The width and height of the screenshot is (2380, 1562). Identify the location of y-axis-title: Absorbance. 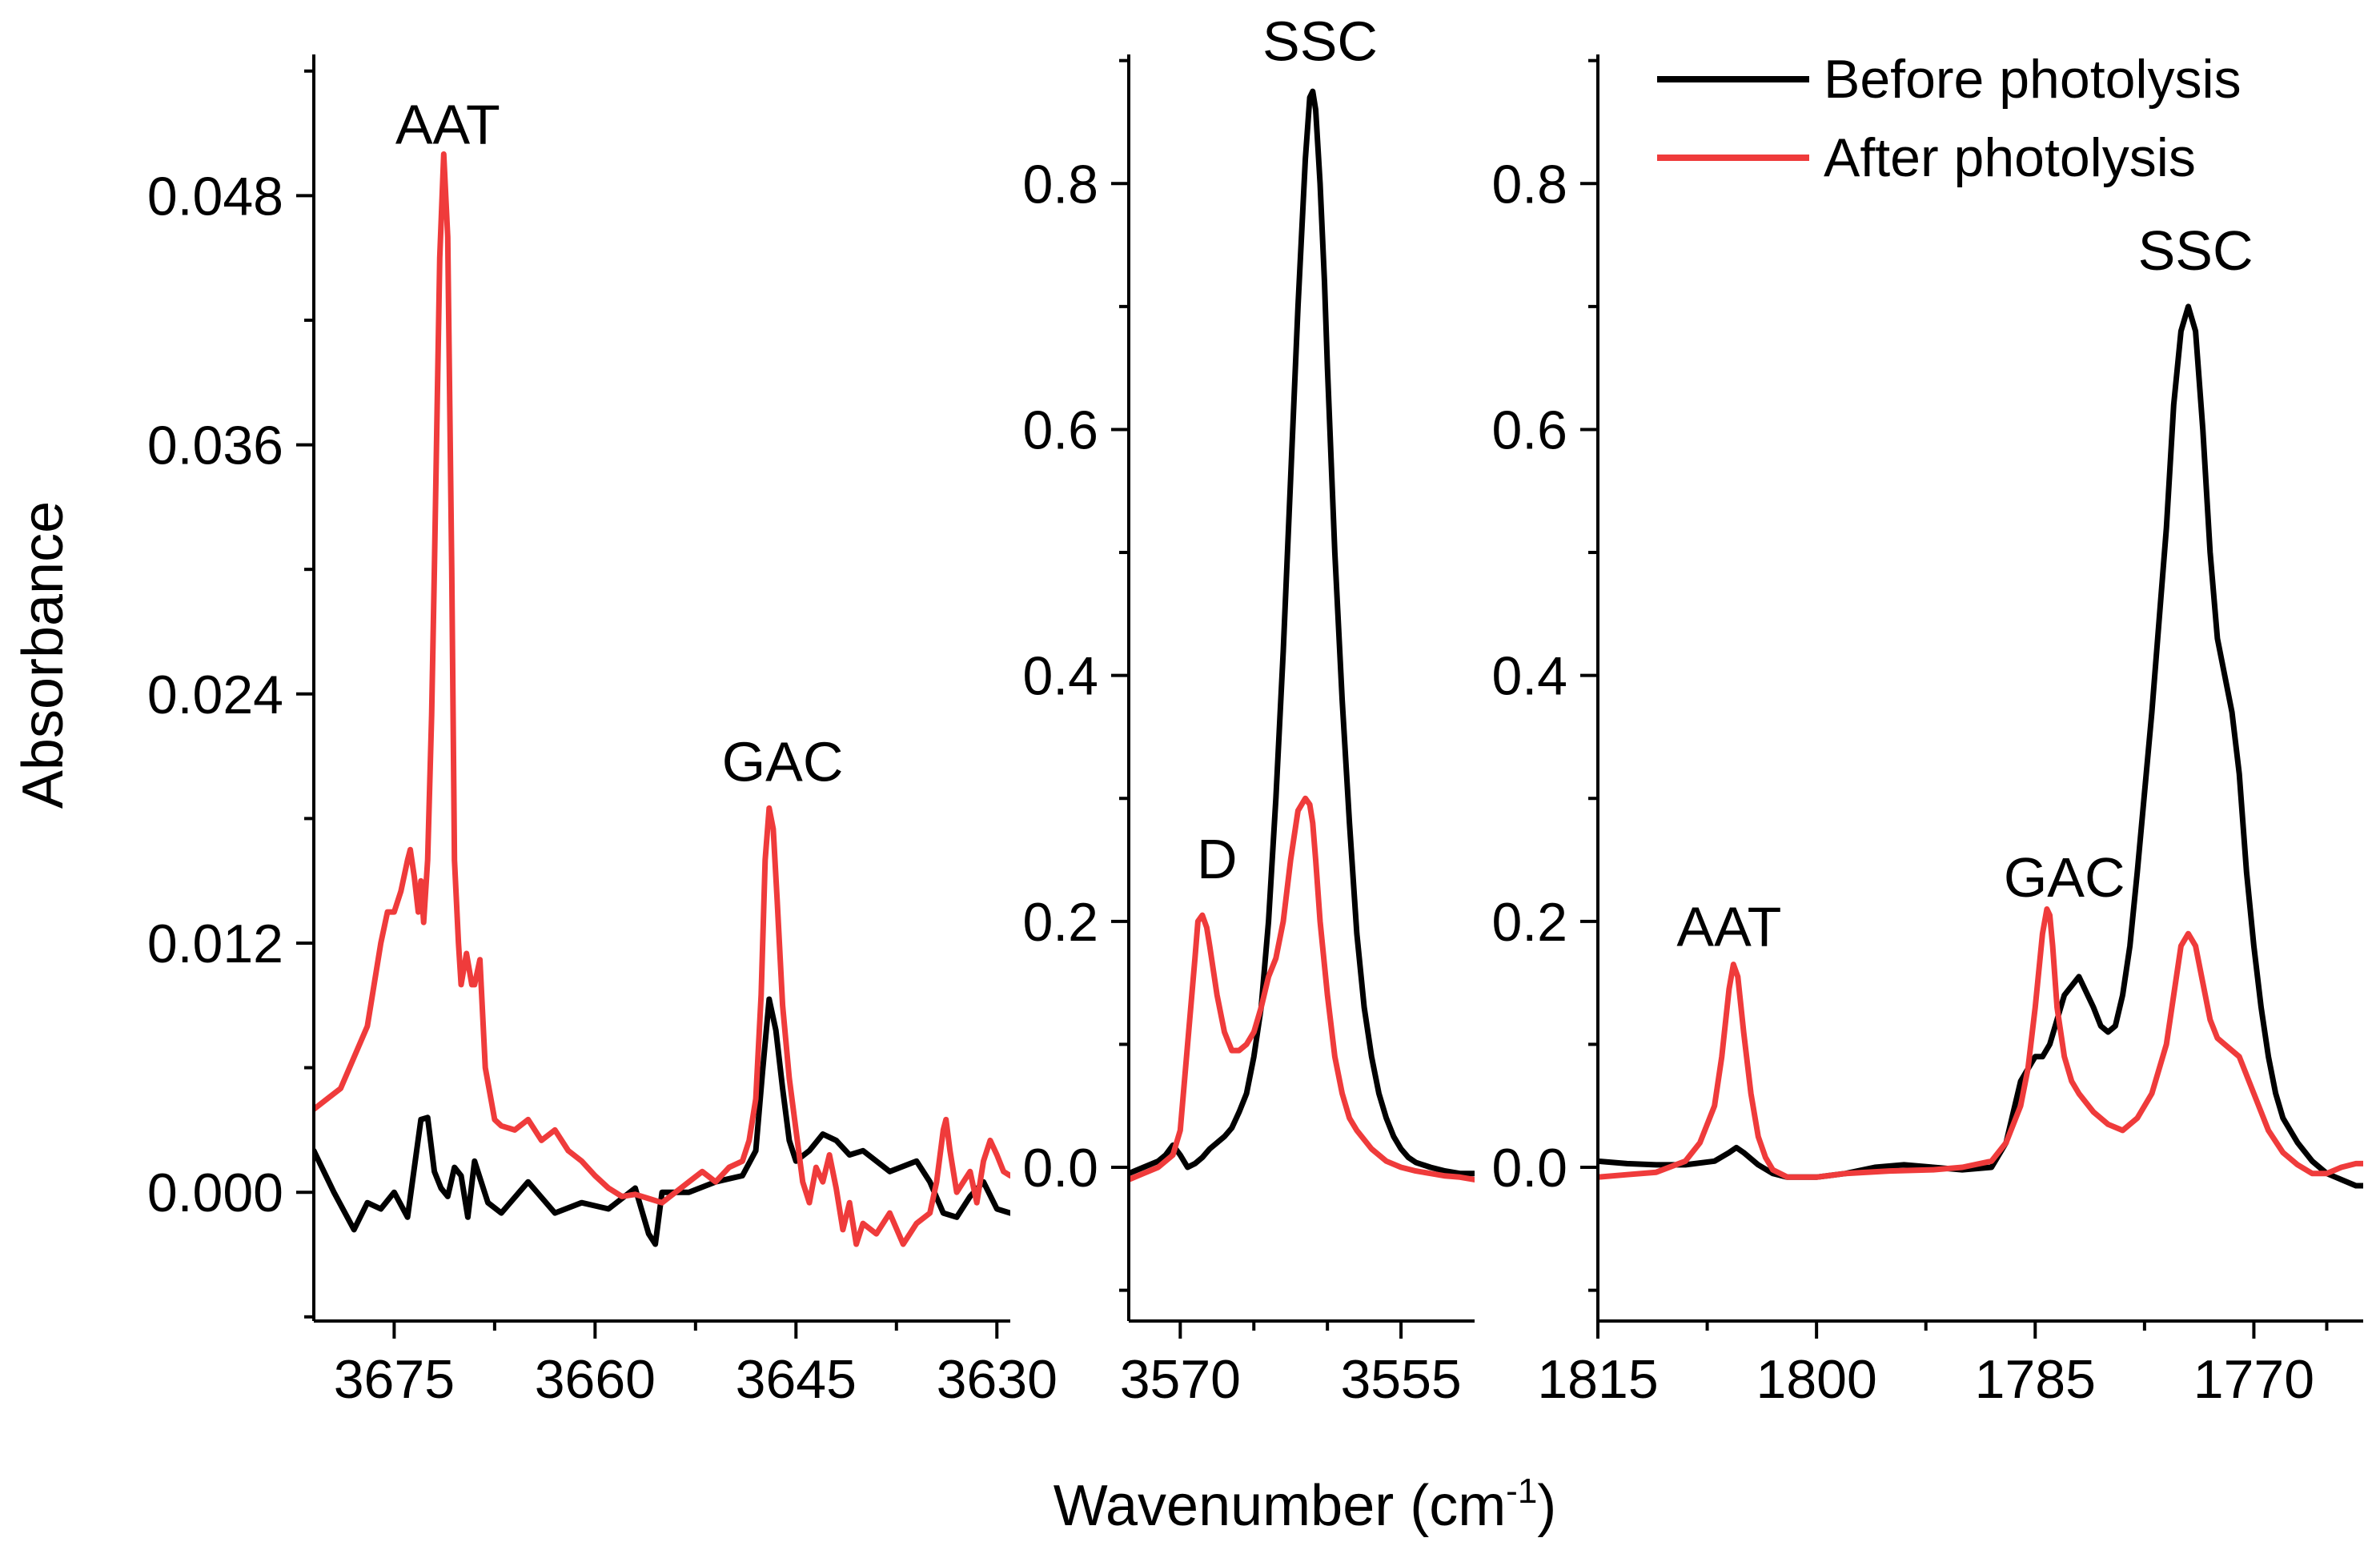
(43, 655).